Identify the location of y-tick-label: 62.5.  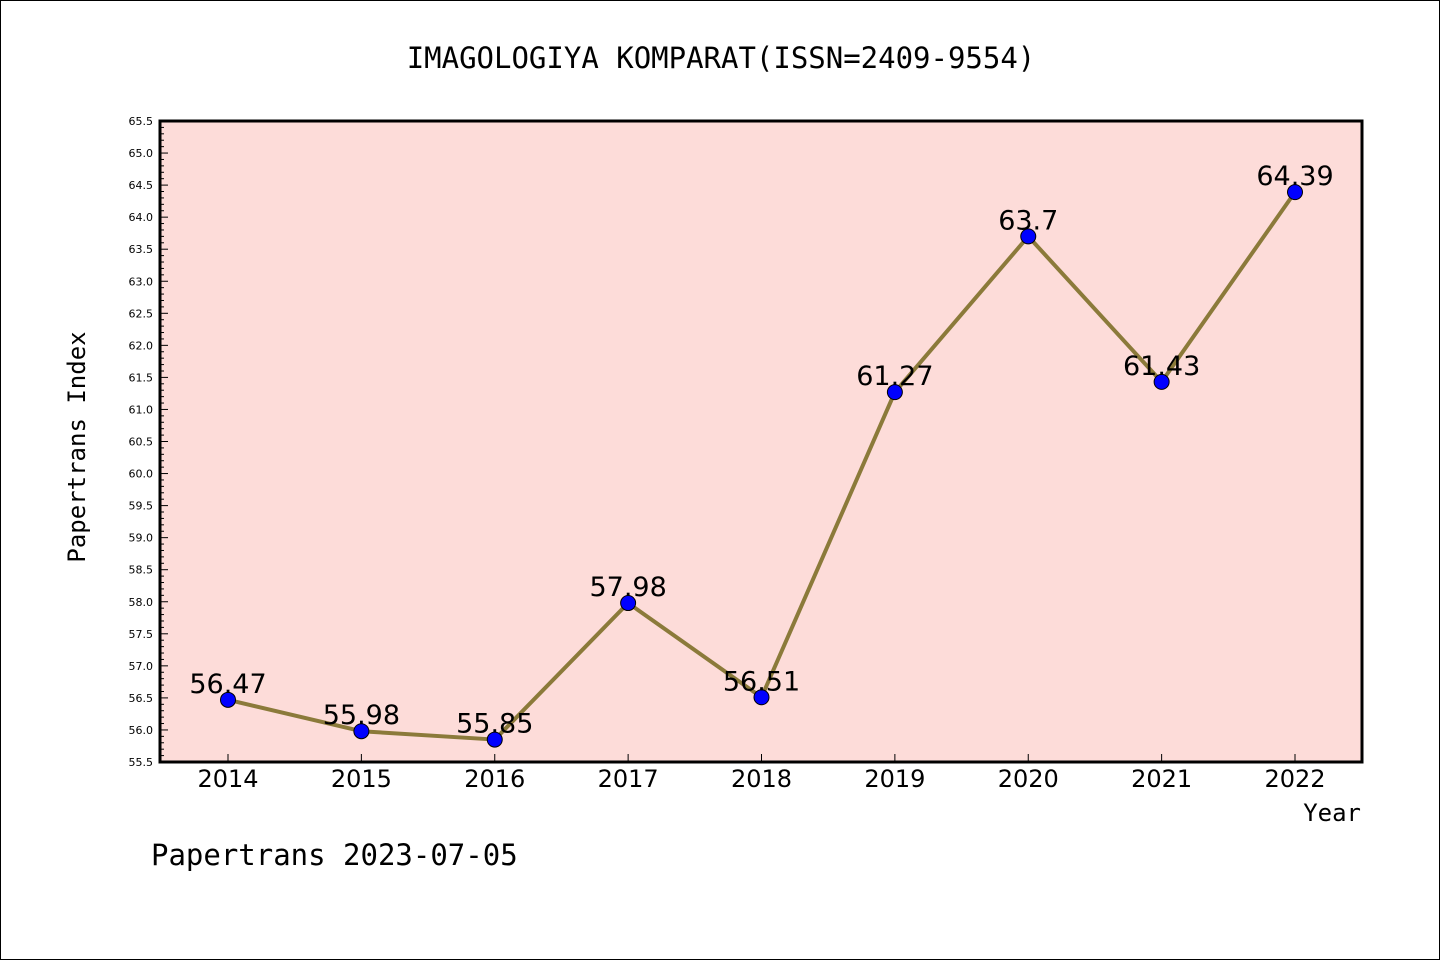
(141, 313).